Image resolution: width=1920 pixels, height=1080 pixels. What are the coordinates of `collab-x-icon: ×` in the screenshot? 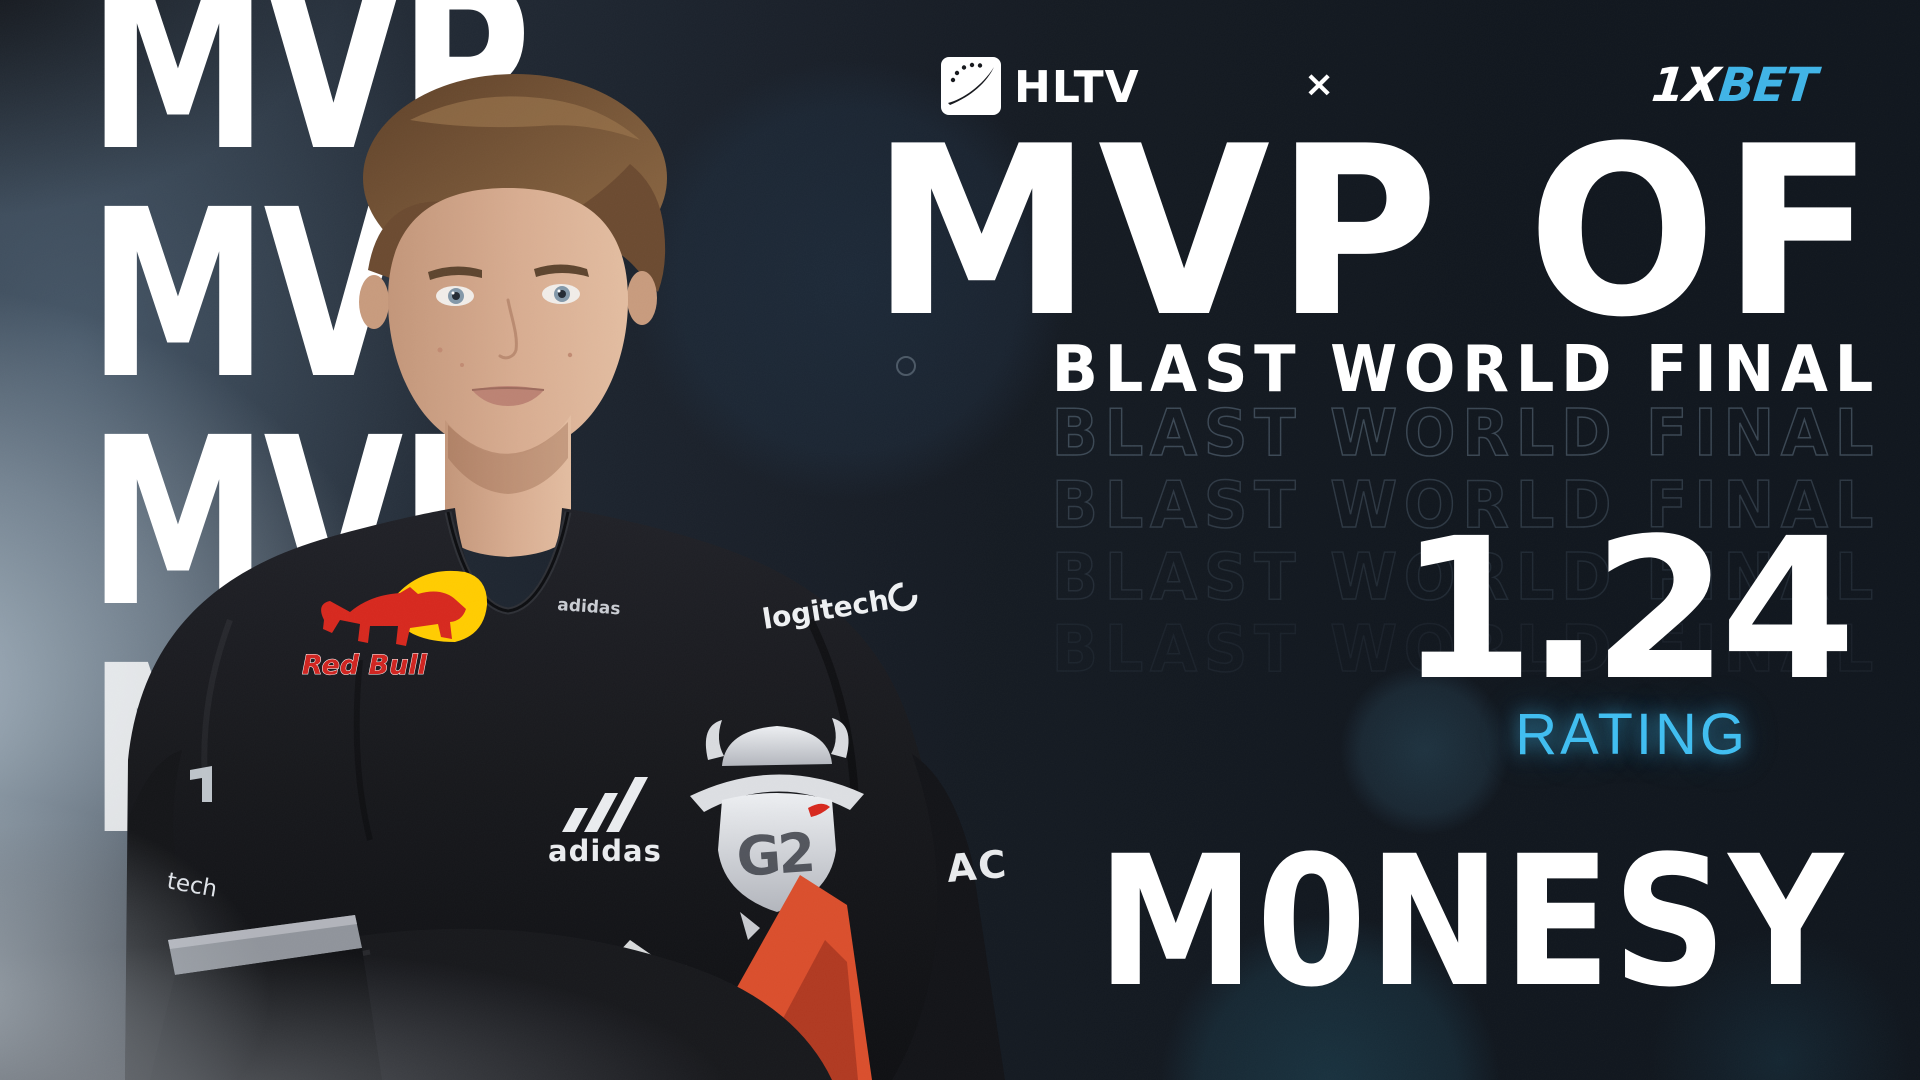 It's located at (1319, 84).